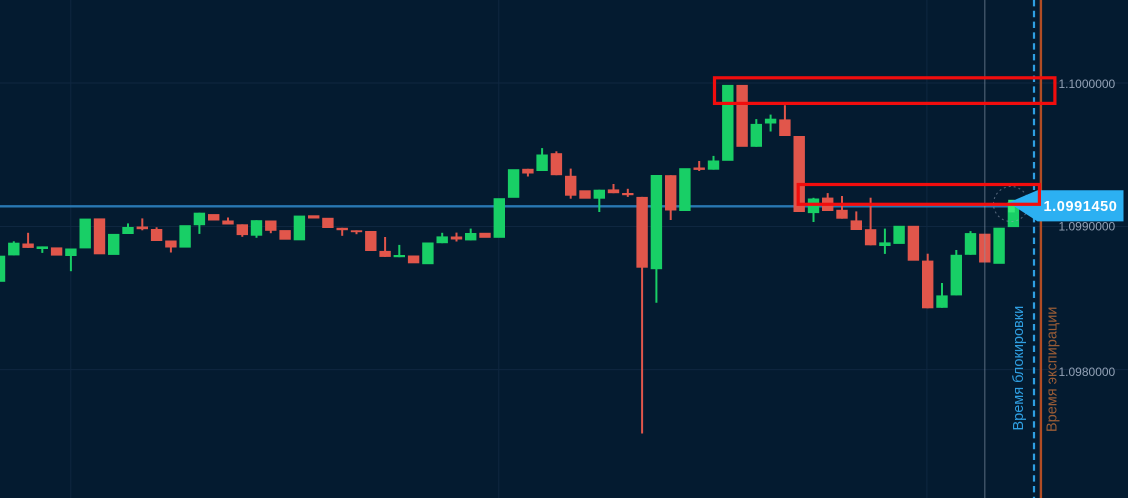  What do you see at coordinates (1081, 207) in the screenshot?
I see `svg-text: 1.0991450` at bounding box center [1081, 207].